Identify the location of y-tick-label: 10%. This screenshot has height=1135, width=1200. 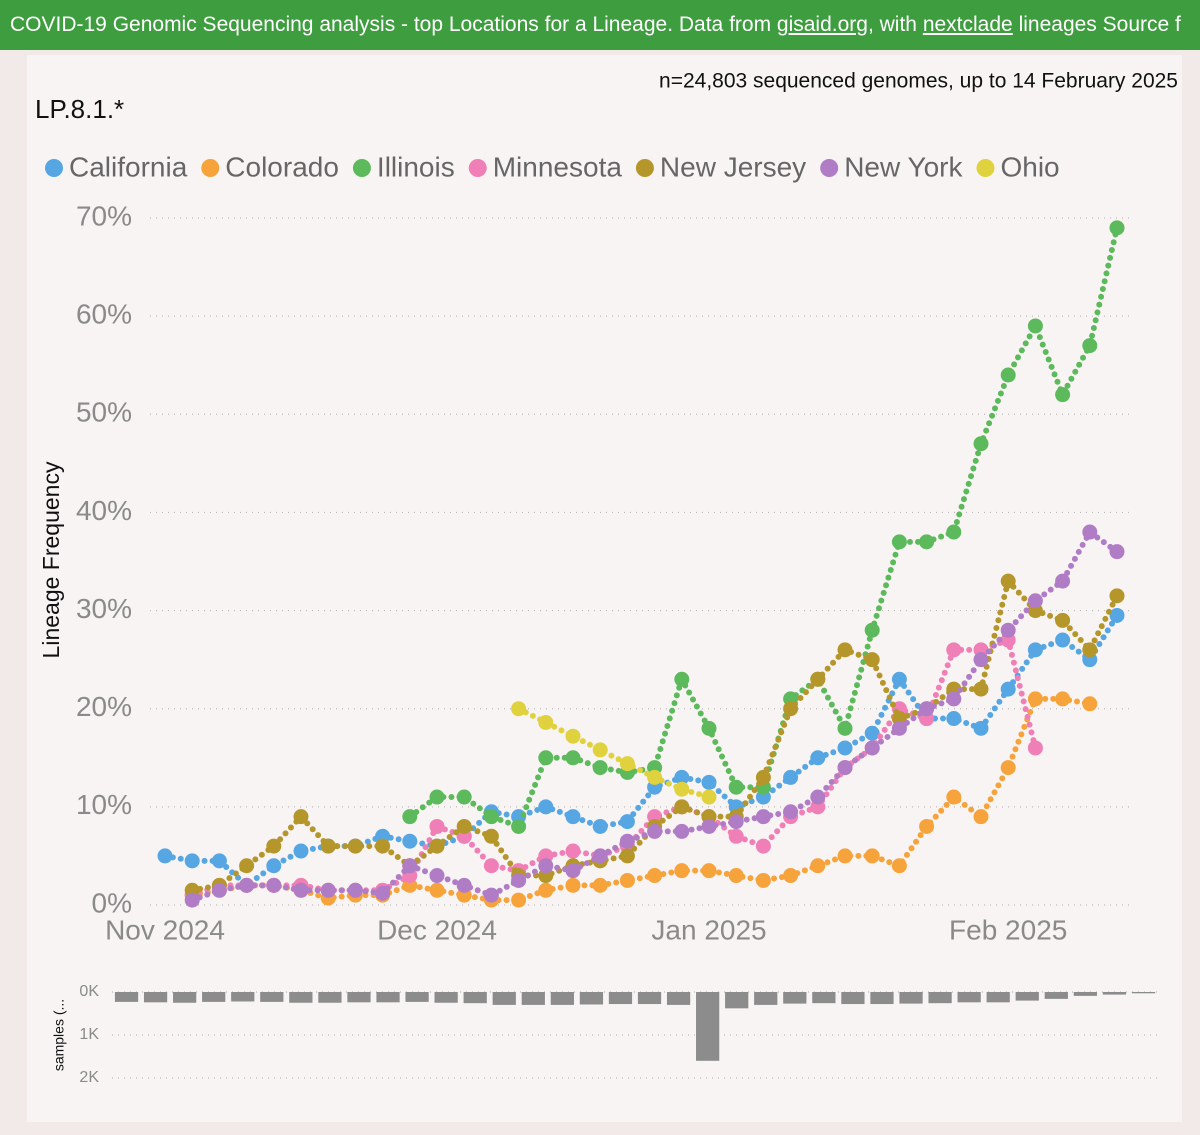
(104, 804).